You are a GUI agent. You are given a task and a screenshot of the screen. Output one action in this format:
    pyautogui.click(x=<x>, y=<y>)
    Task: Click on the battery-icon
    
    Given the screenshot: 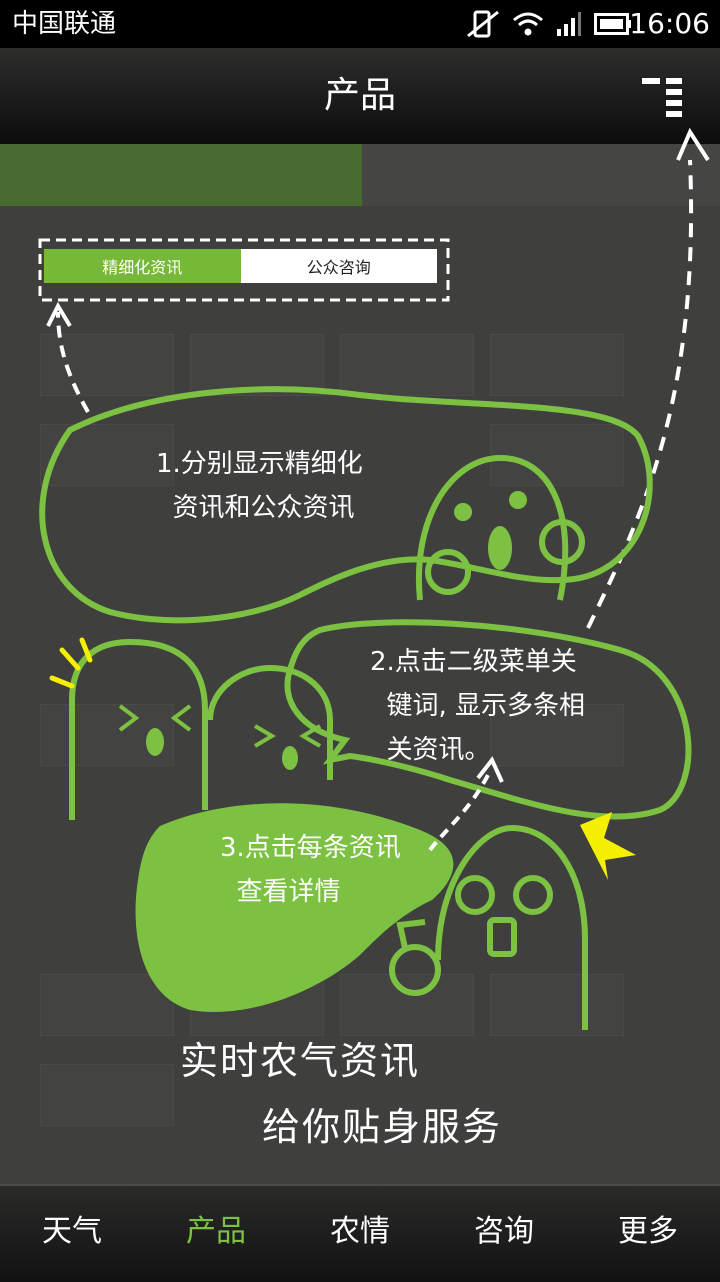 What is the action you would take?
    pyautogui.click(x=612, y=24)
    